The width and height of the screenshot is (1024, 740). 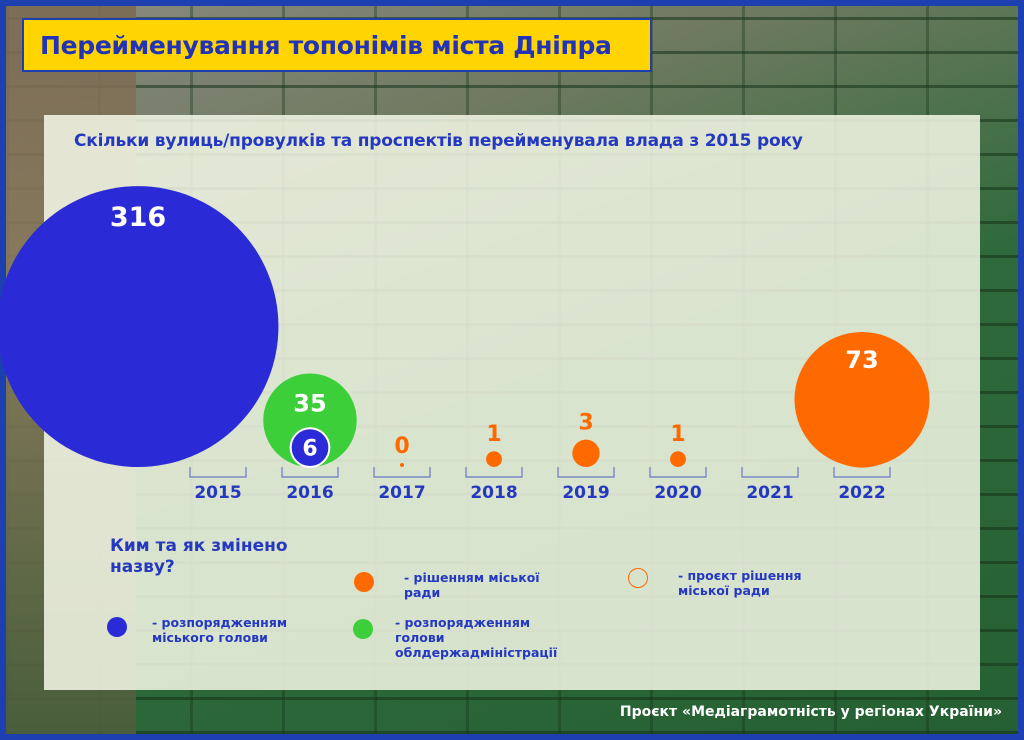 I want to click on axis-bracket-2022, so click(x=862, y=472).